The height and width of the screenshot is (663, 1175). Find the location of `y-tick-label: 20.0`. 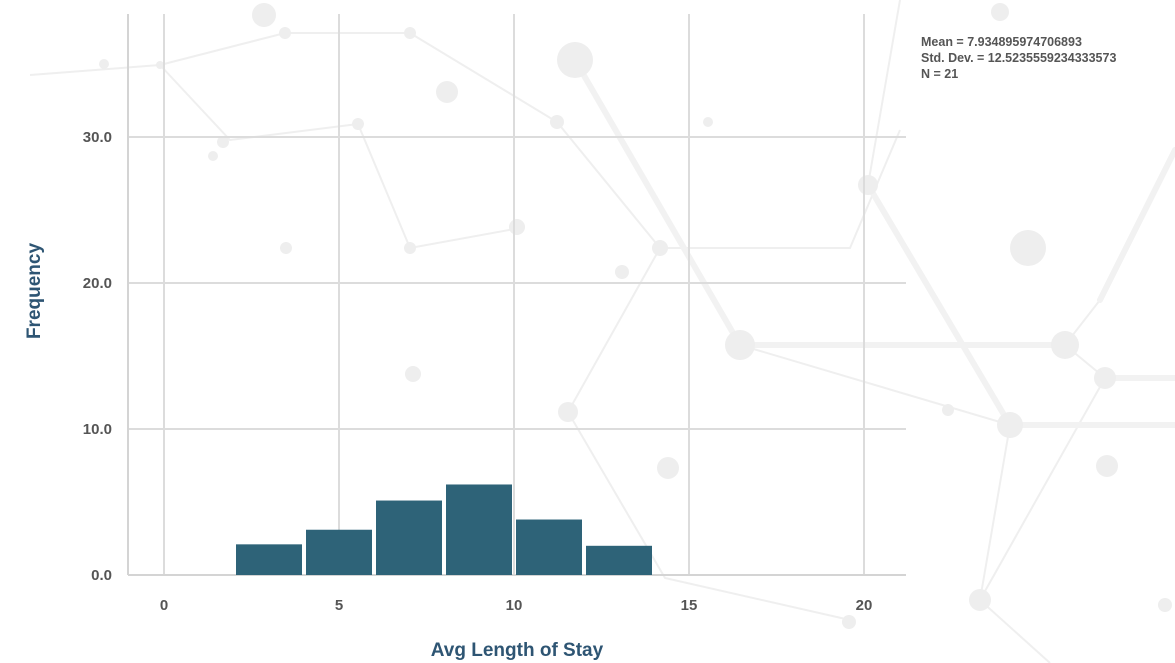

y-tick-label: 20.0 is located at coordinates (97, 283).